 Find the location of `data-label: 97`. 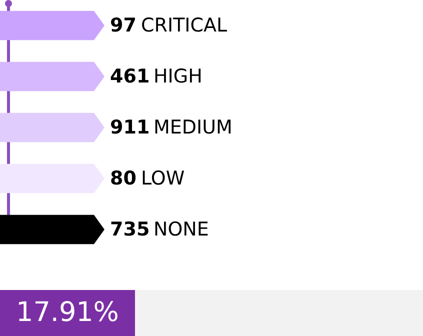

data-label: 97 is located at coordinates (123, 25).